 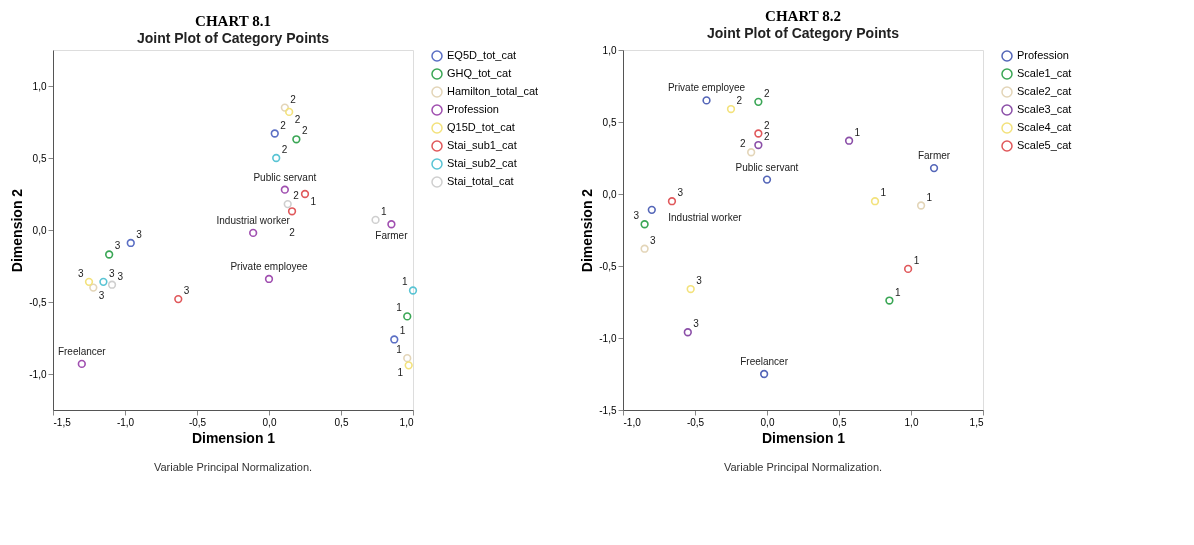 What do you see at coordinates (1044, 145) in the screenshot?
I see `legend-label: Scale5_cat` at bounding box center [1044, 145].